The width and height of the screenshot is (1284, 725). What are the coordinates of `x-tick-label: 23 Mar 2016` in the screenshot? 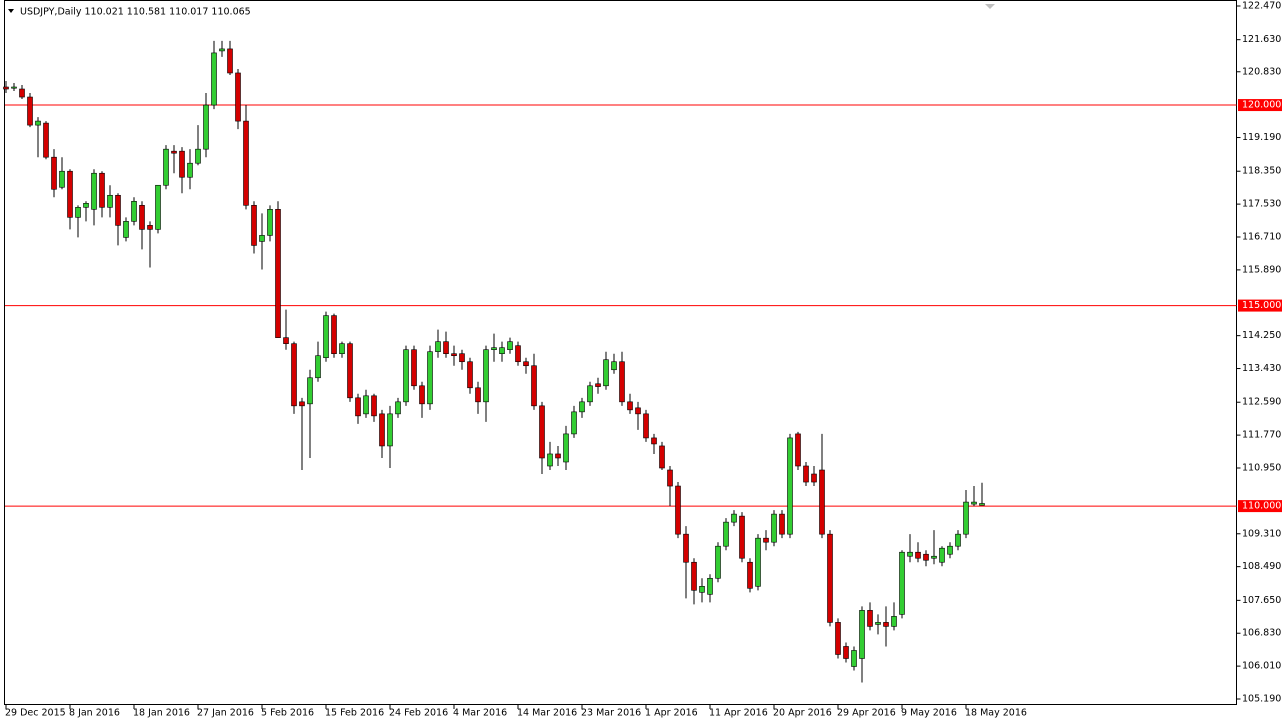 It's located at (611, 713).